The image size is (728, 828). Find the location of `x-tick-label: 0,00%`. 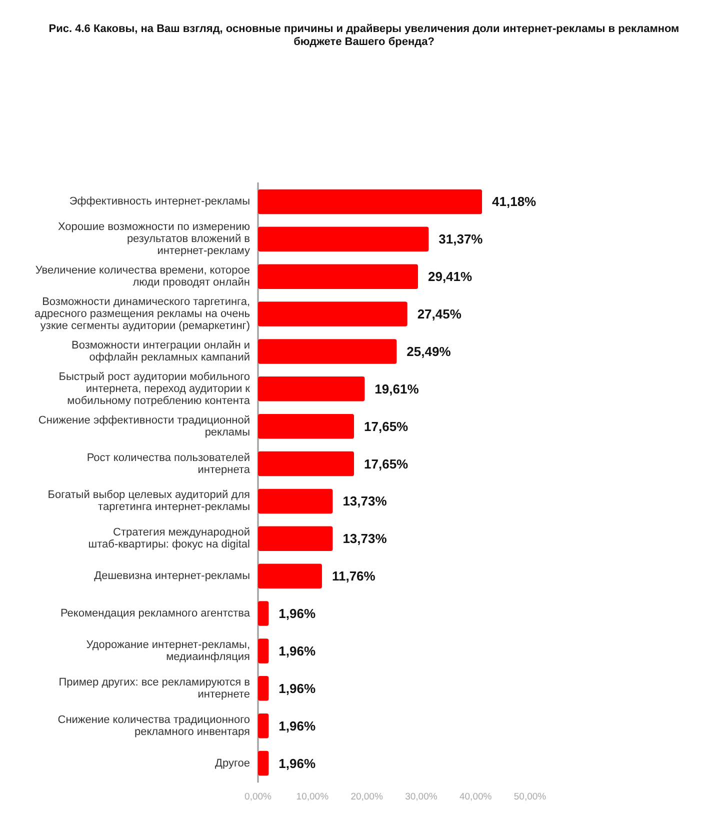

x-tick-label: 0,00% is located at coordinates (258, 797).